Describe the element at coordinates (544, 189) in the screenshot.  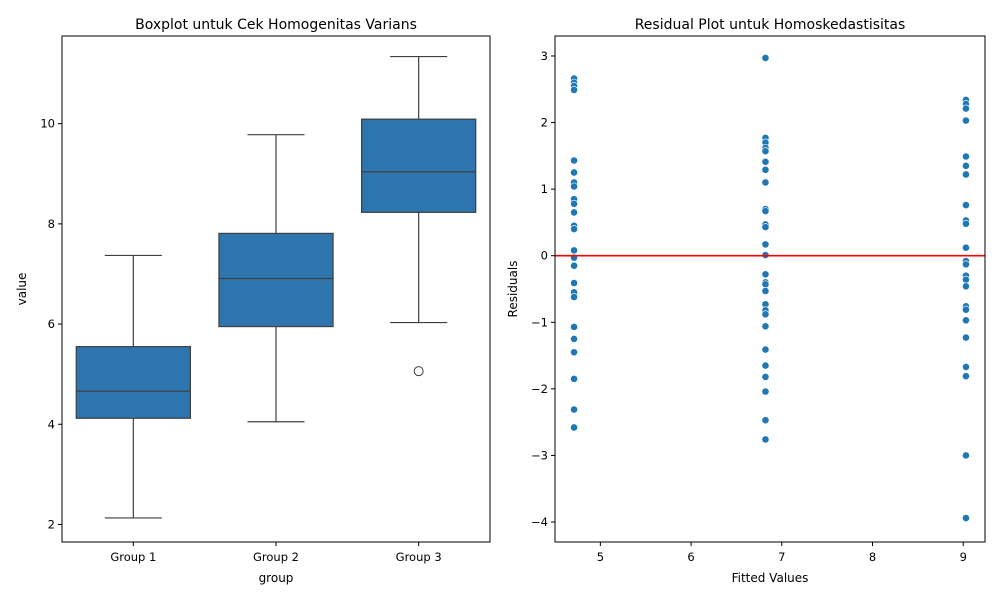
I see `y-tick-label: 1` at that location.